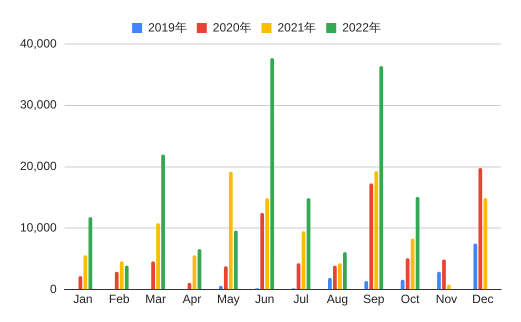  What do you see at coordinates (39, 166) in the screenshot?
I see `y-tick-label: 20,000` at bounding box center [39, 166].